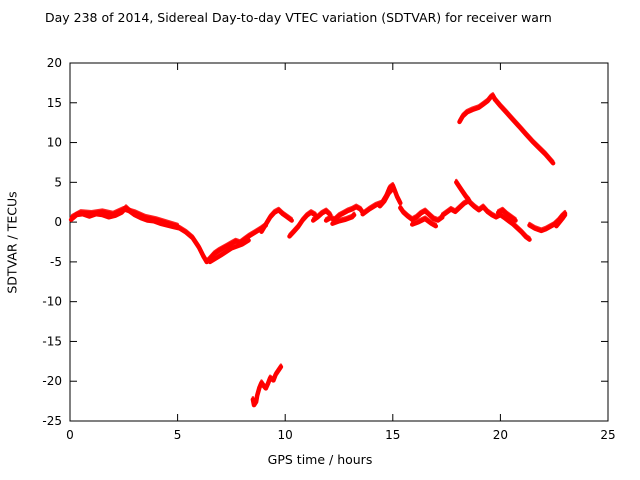 The height and width of the screenshot is (480, 640). I want to click on x-tick-label: 20, so click(500, 435).